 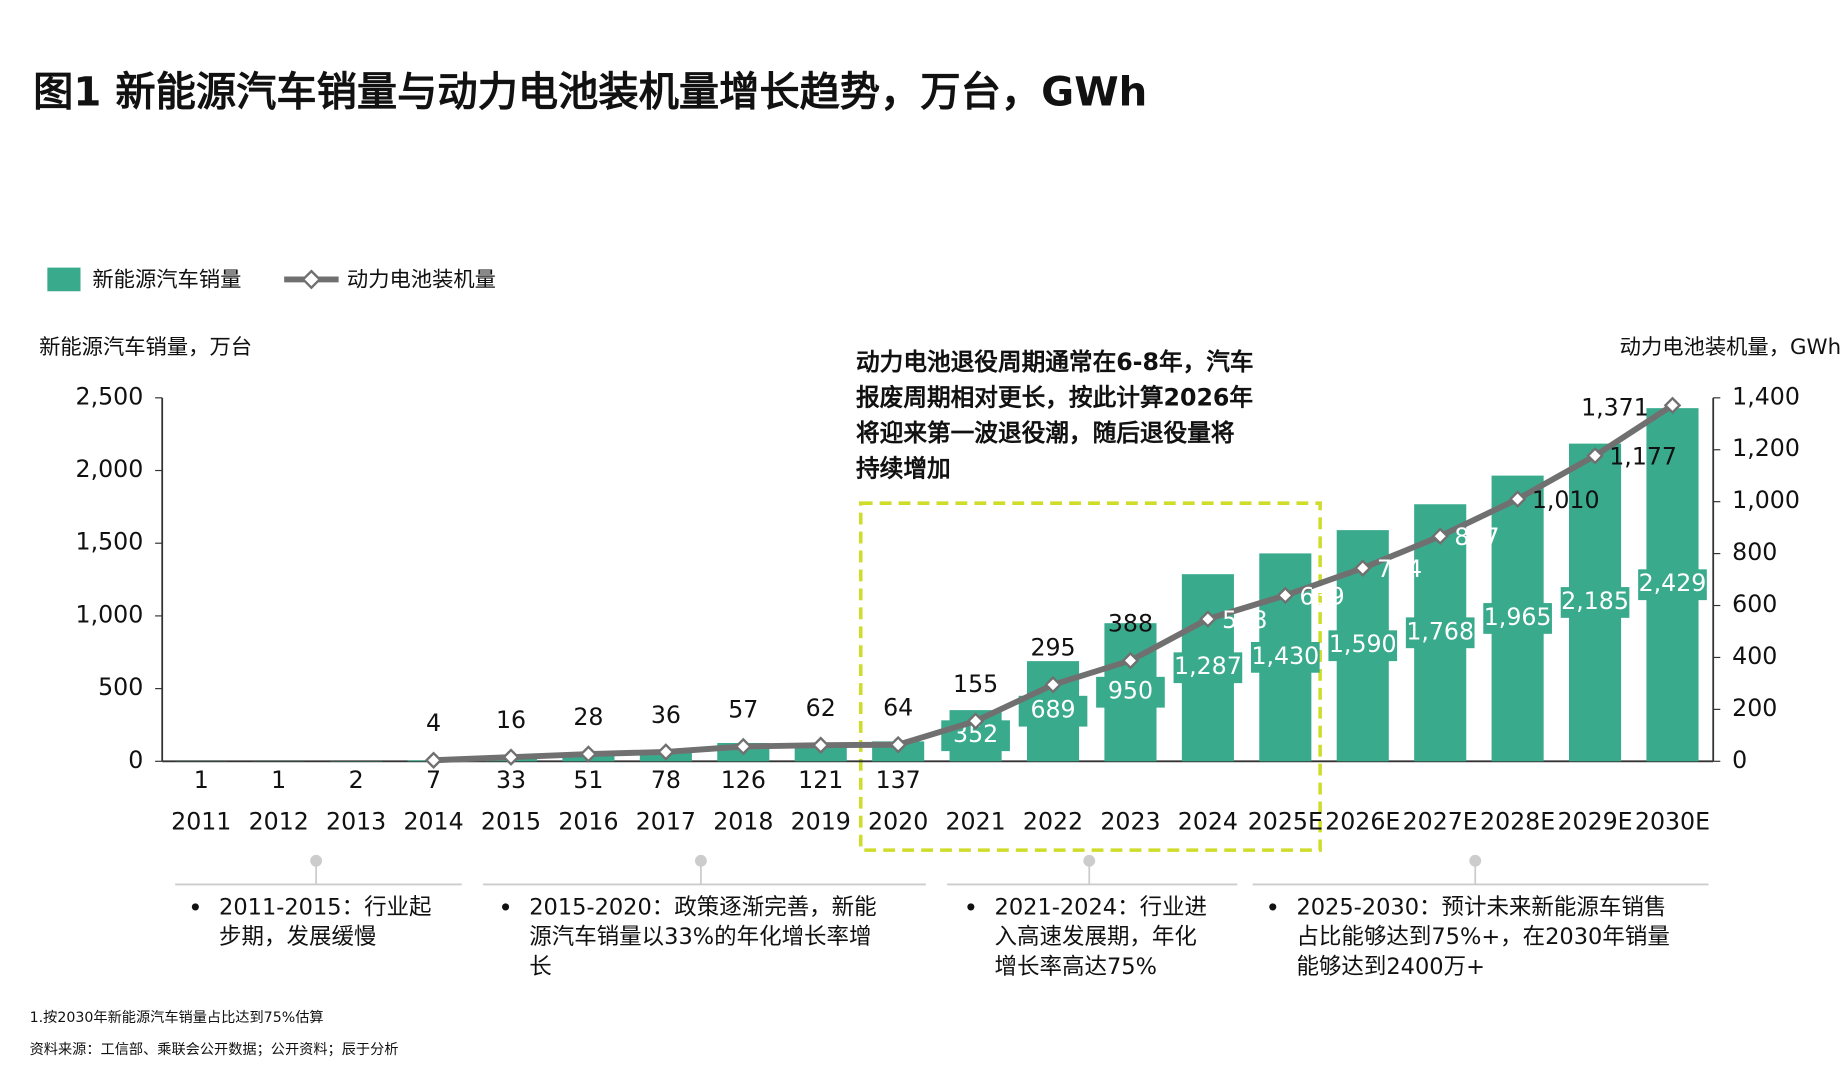 I want to click on highlight-box, so click(x=1090, y=676).